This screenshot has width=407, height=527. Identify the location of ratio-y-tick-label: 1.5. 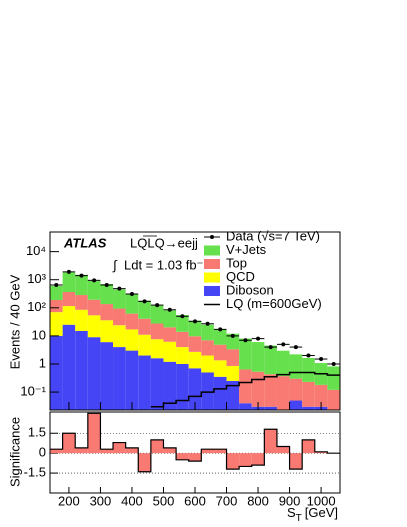
(37, 432).